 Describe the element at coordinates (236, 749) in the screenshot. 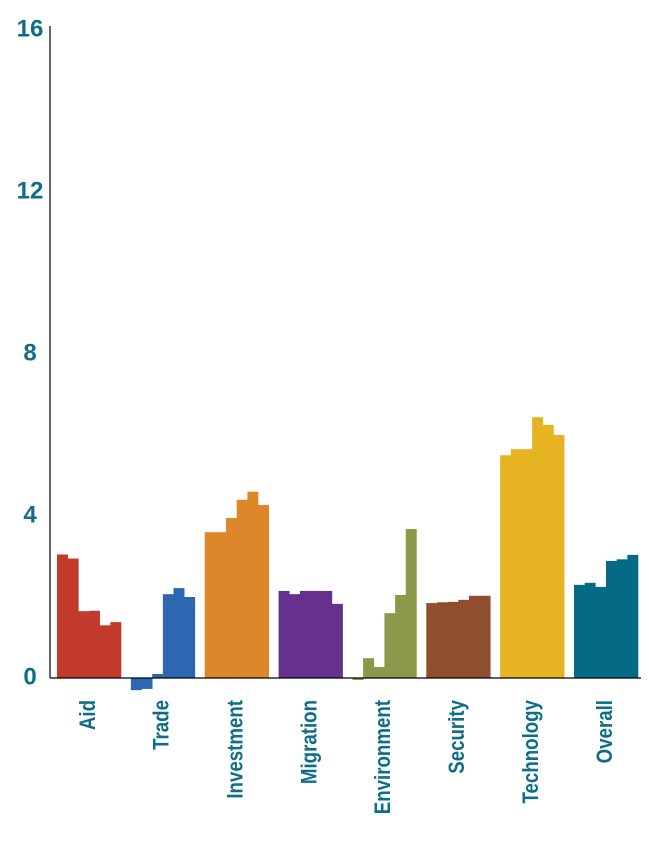

I see `x-tick-label: Investment` at that location.